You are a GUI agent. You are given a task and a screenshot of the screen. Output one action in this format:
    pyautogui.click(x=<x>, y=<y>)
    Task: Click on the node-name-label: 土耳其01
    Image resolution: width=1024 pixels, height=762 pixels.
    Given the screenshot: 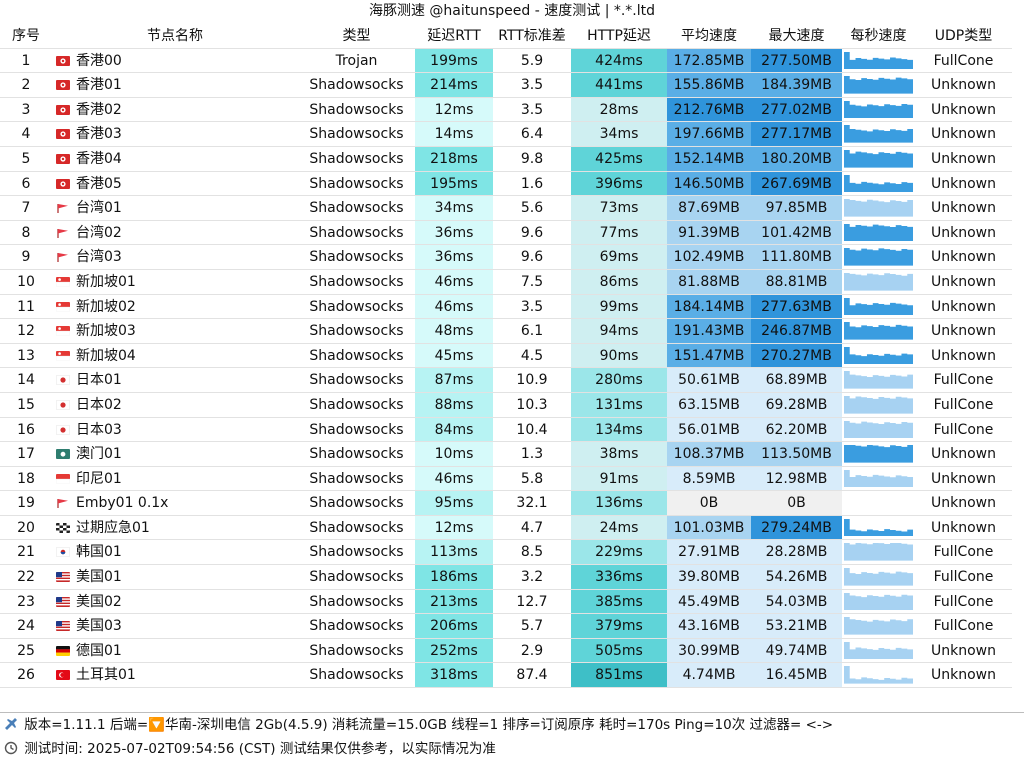 What is the action you would take?
    pyautogui.click(x=106, y=675)
    